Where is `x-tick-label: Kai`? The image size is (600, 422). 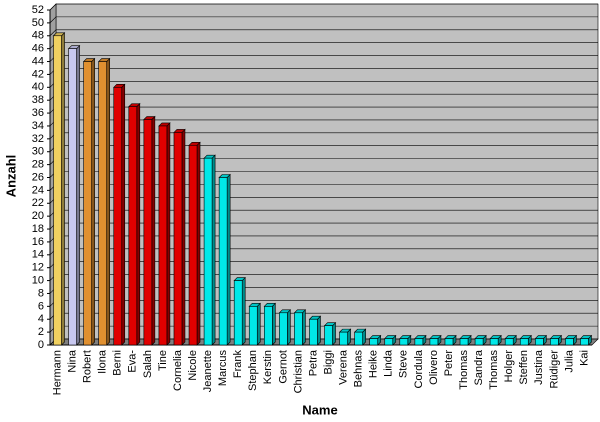 x-tick-label: Kai is located at coordinates (584, 358).